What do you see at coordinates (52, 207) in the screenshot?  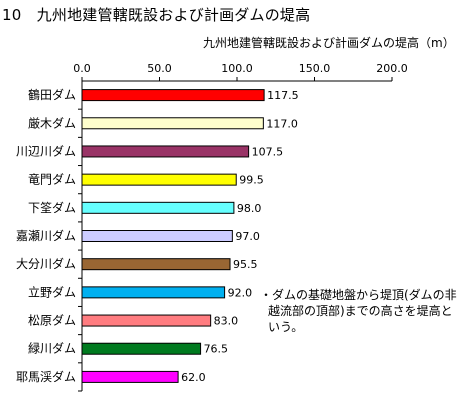 I see `category-label: 下筌ダム` at bounding box center [52, 207].